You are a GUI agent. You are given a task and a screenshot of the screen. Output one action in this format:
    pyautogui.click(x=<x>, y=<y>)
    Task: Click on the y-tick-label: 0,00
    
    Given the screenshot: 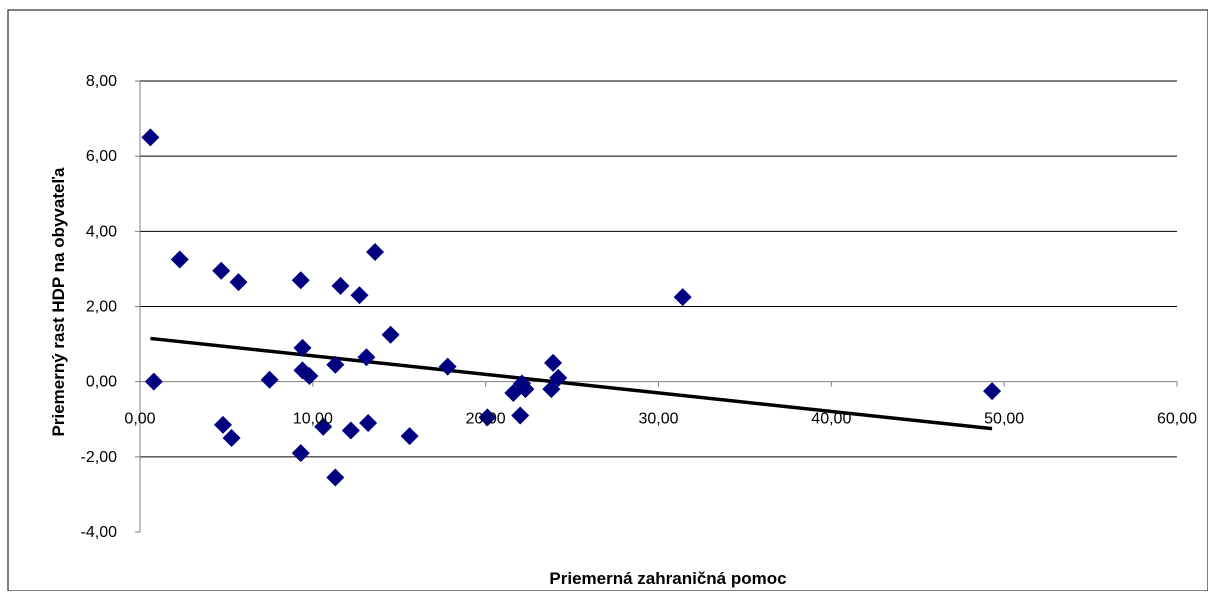 What is the action you would take?
    pyautogui.click(x=101, y=382)
    